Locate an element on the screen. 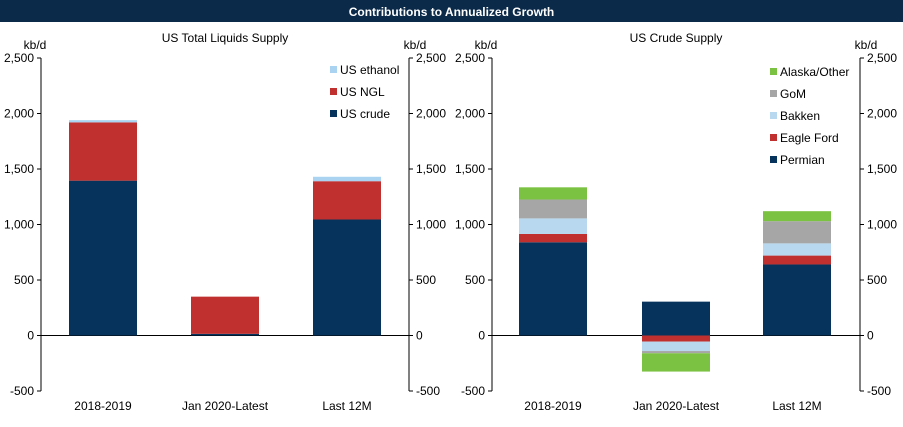 The image size is (903, 427). liquids-left-tick-label: -500 is located at coordinates (22, 391).